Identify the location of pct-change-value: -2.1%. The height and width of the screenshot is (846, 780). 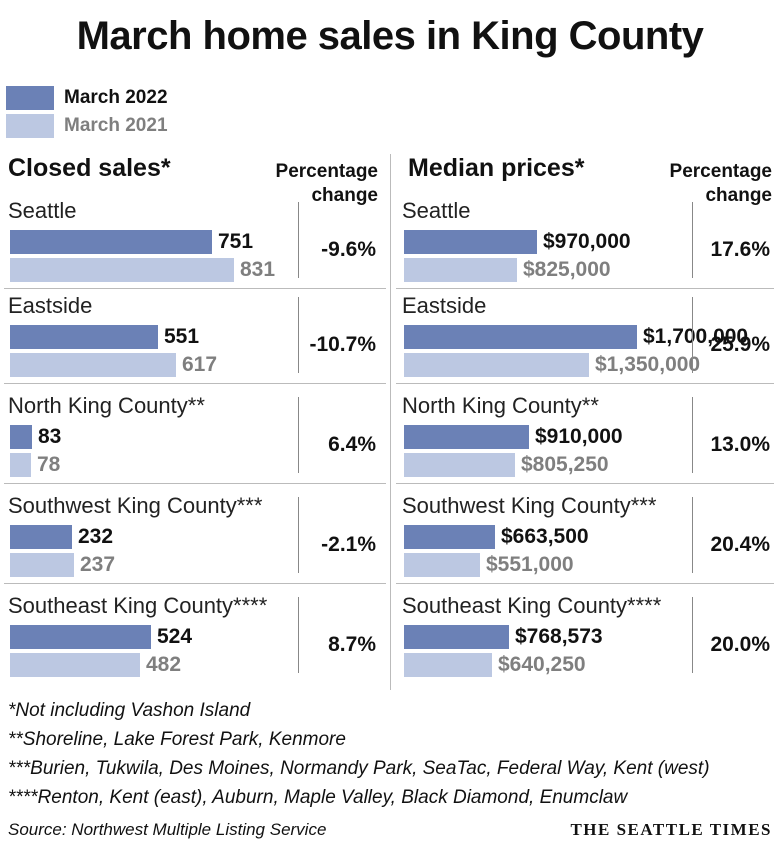
(348, 544).